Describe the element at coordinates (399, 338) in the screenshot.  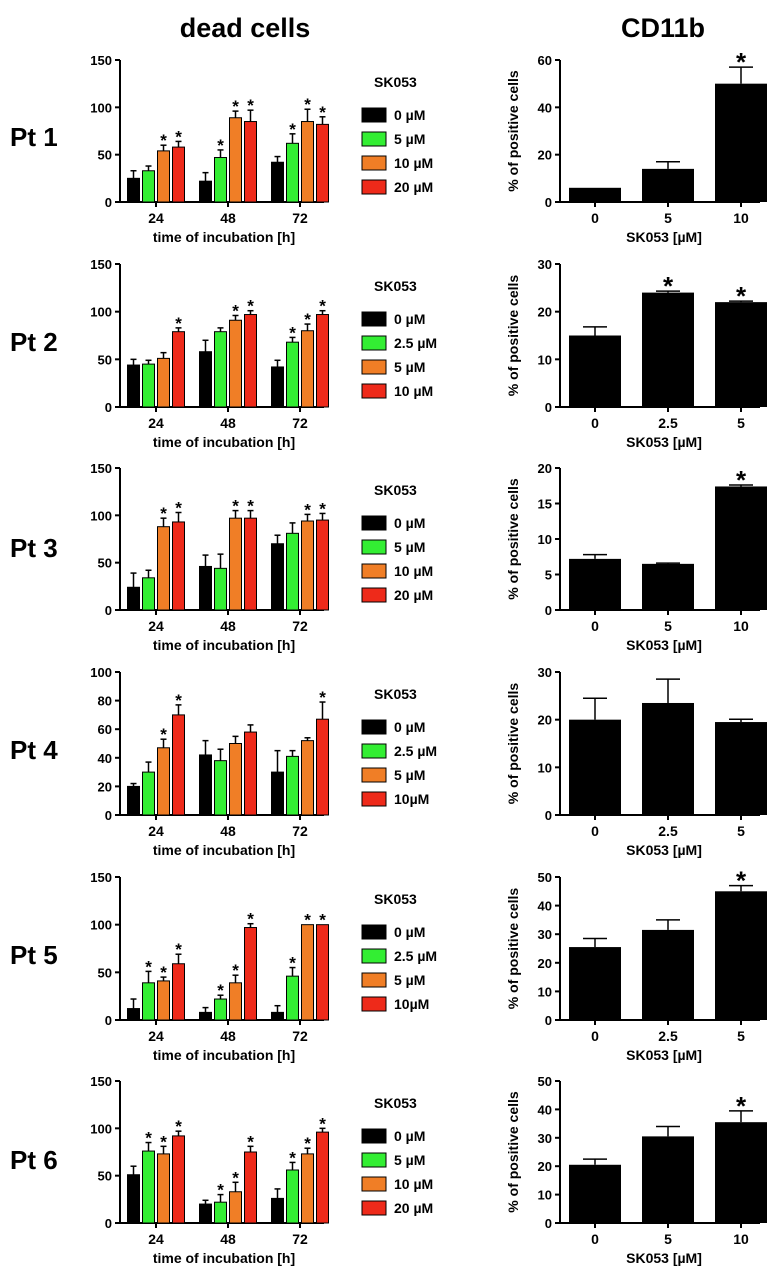
I see `legend: SK053 0 µM 2.5 µM 5 µM 10 µM` at that location.